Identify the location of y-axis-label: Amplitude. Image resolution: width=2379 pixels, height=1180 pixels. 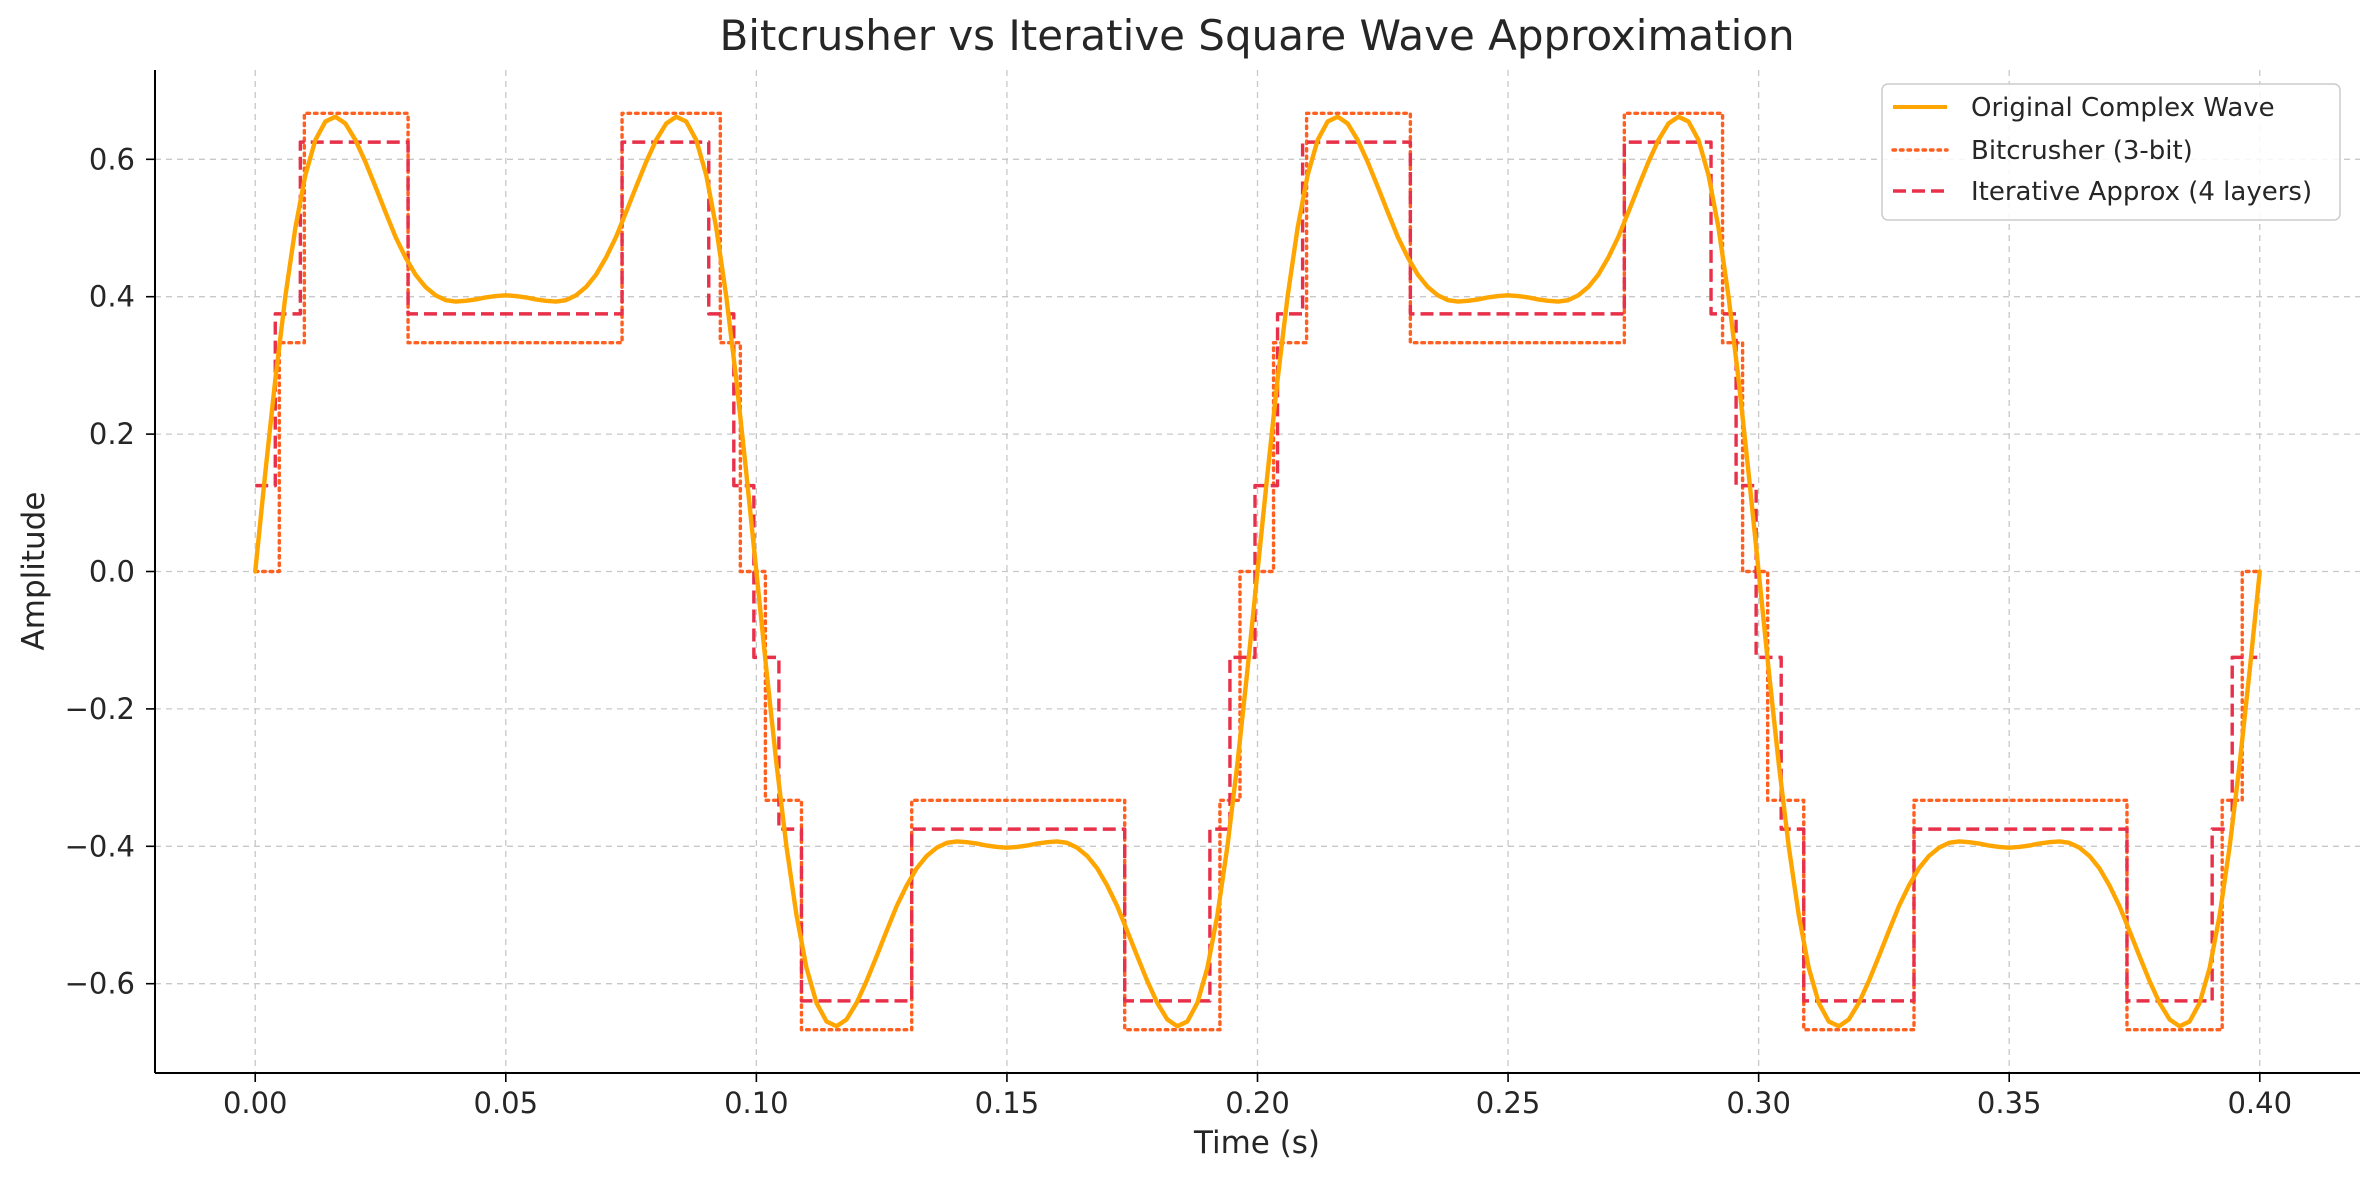
(34, 571).